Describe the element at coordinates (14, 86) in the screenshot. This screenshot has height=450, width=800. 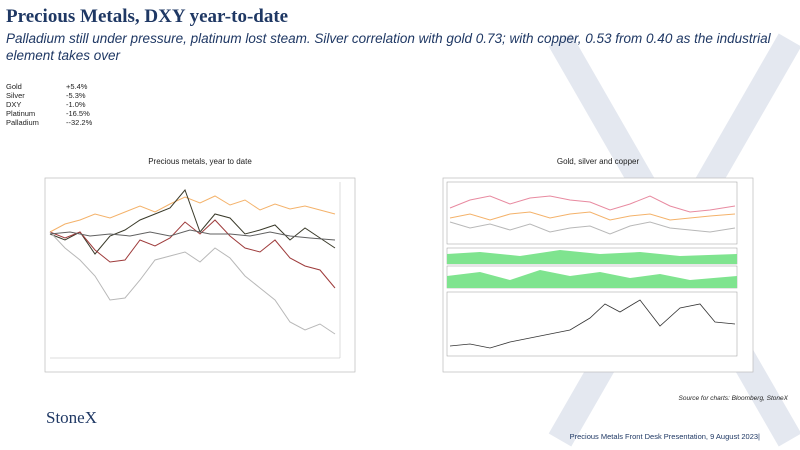
I see `asset-name: Gold` at that location.